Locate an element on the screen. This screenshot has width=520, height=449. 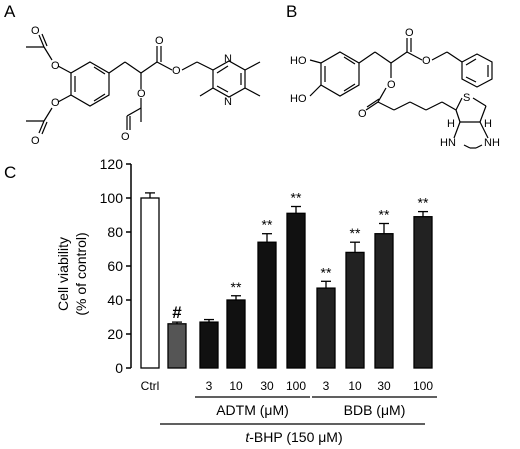
group-label: ADTM (μM) is located at coordinates (252, 410).